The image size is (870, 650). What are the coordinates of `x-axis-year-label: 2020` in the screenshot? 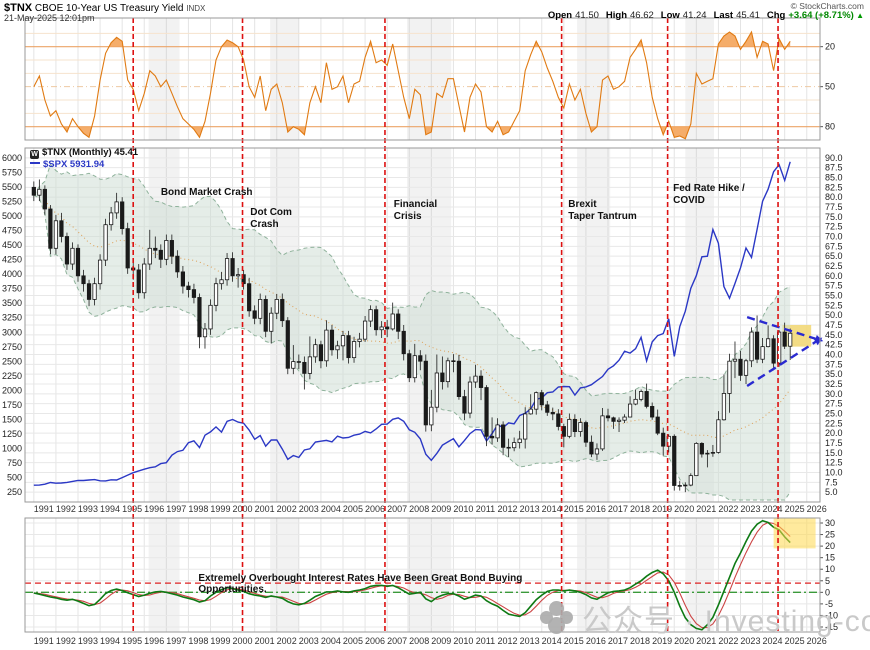 It's located at (684, 509).